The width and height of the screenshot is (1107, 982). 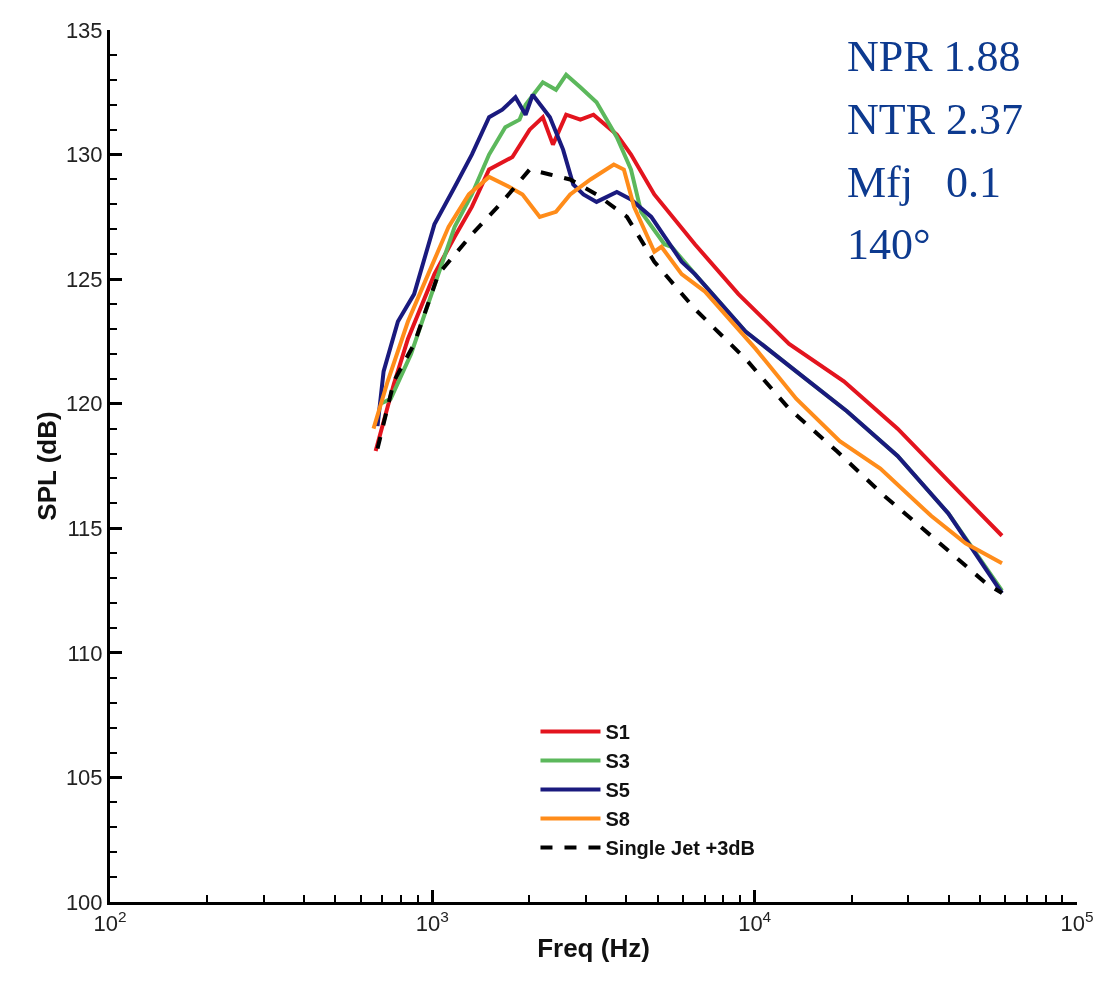 I want to click on y-tick-label: 115, so click(x=85, y=528).